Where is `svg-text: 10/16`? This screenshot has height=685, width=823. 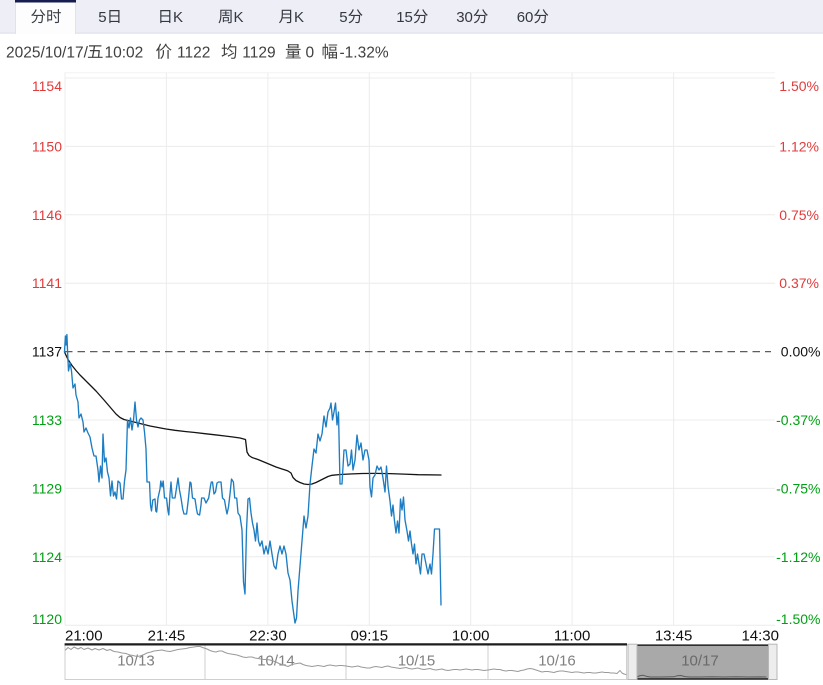
svg-text: 10/16 is located at coordinates (557, 661).